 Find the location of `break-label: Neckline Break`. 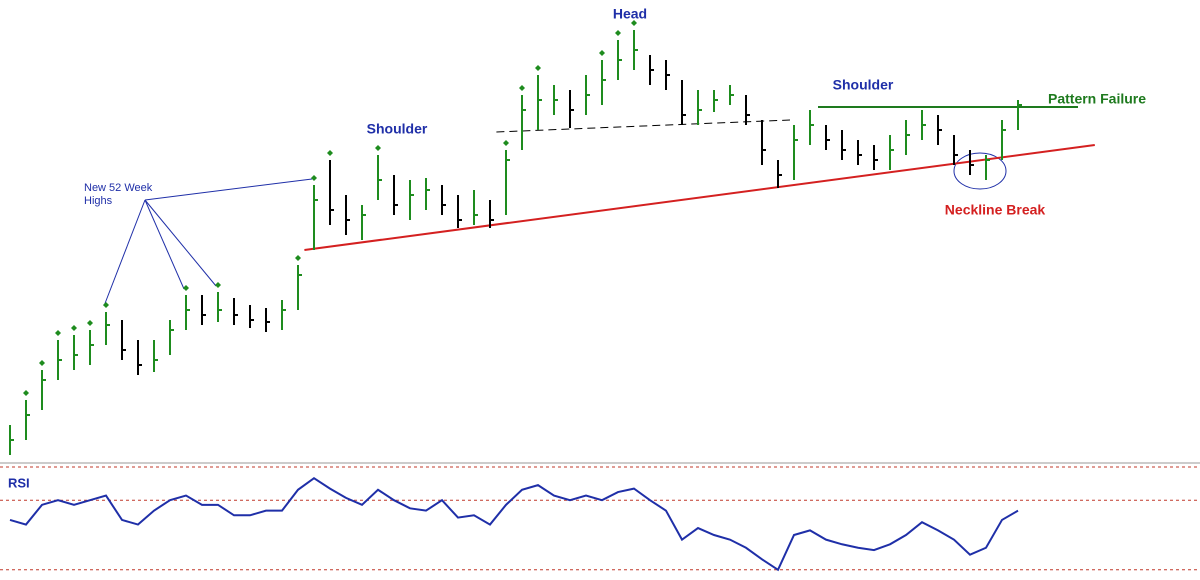

break-label: Neckline Break is located at coordinates (995, 210).